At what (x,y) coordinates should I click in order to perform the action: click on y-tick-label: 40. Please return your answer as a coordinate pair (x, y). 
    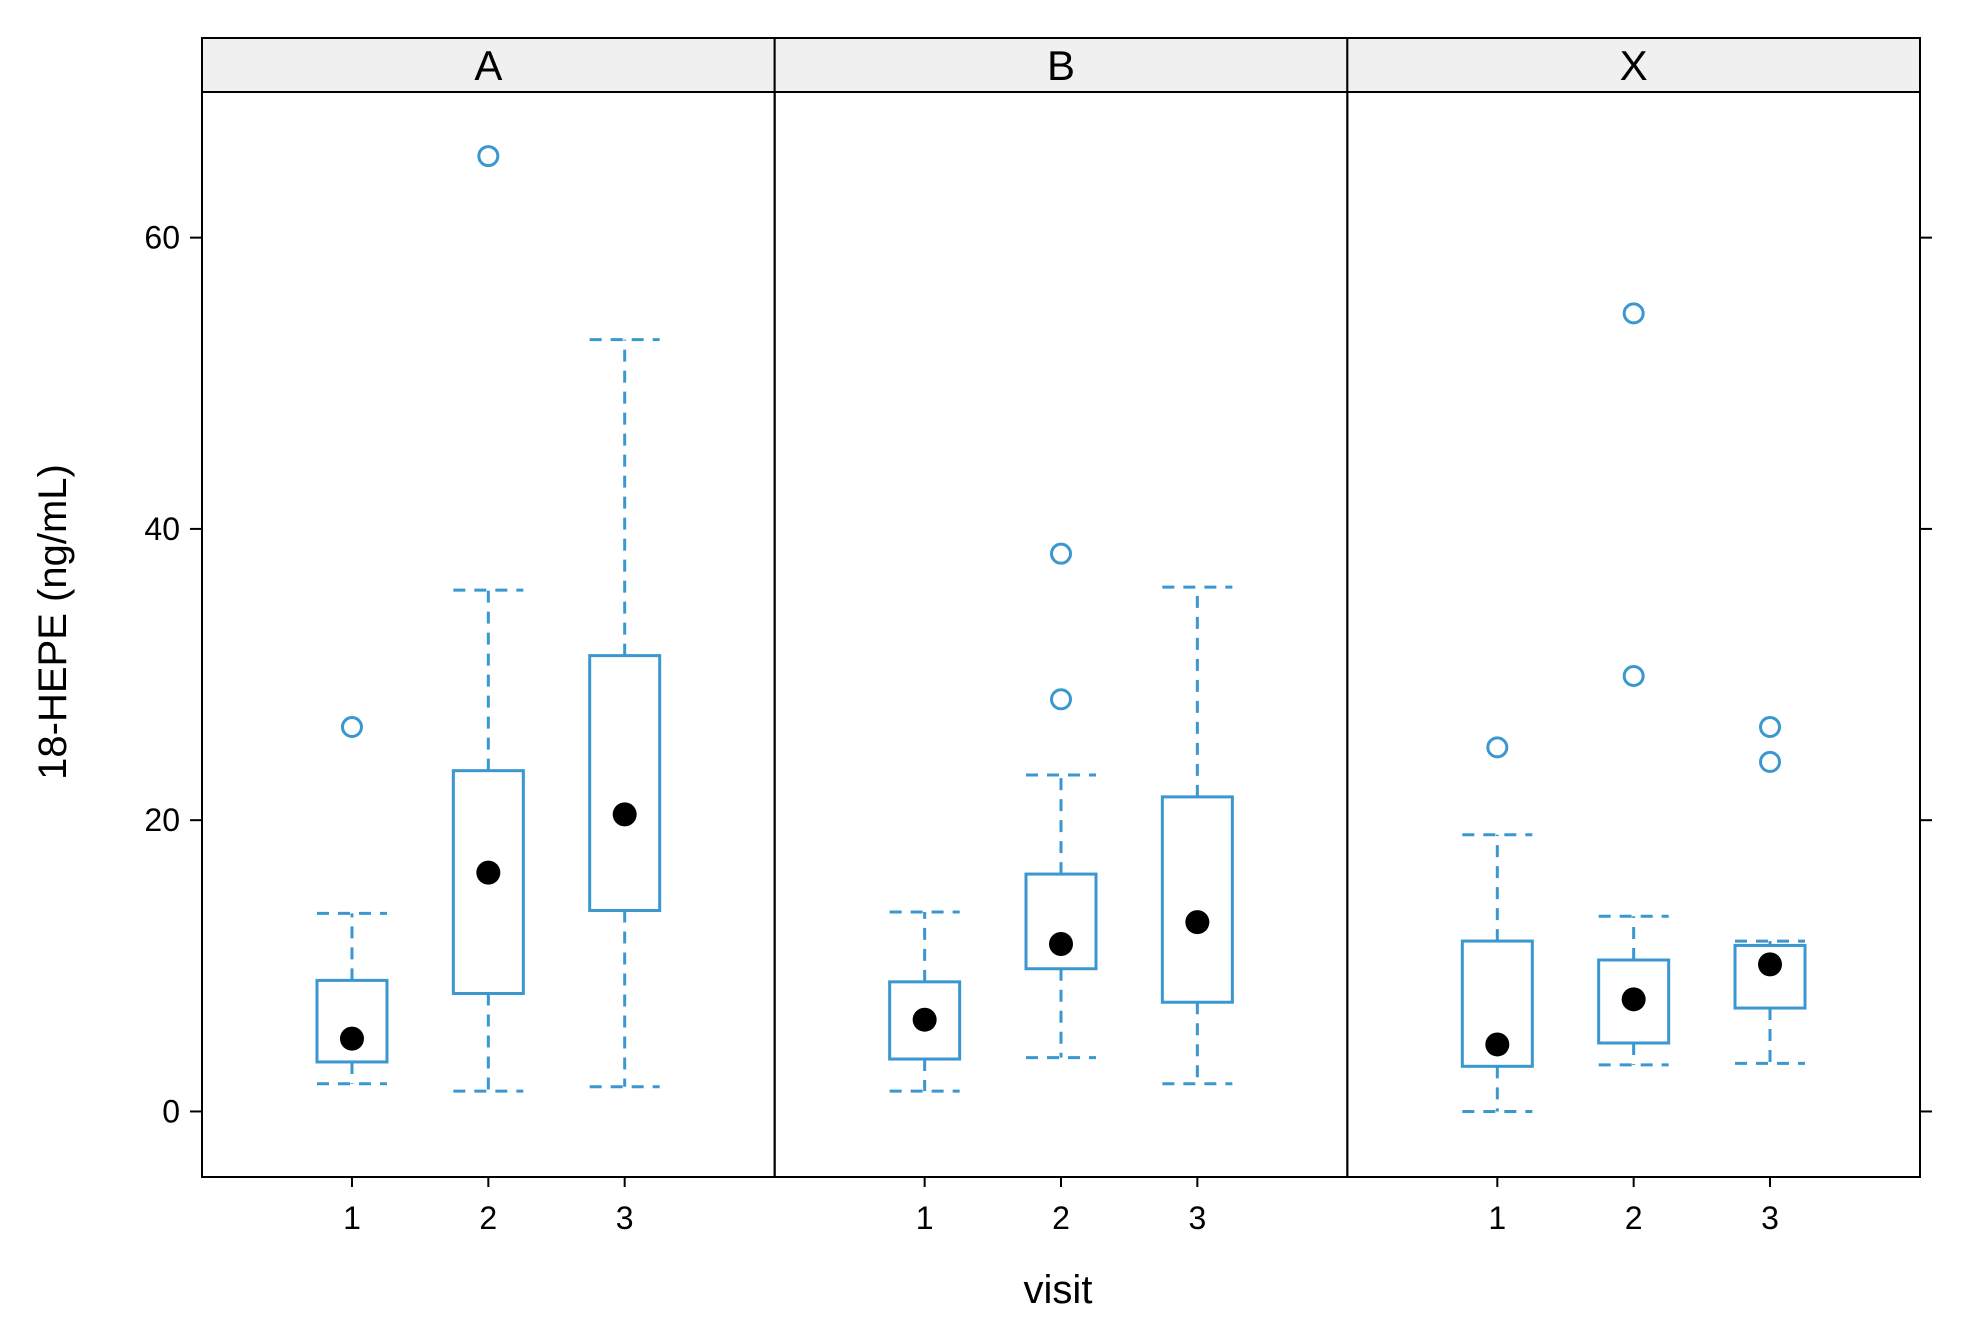
    Looking at the image, I should click on (162, 529).